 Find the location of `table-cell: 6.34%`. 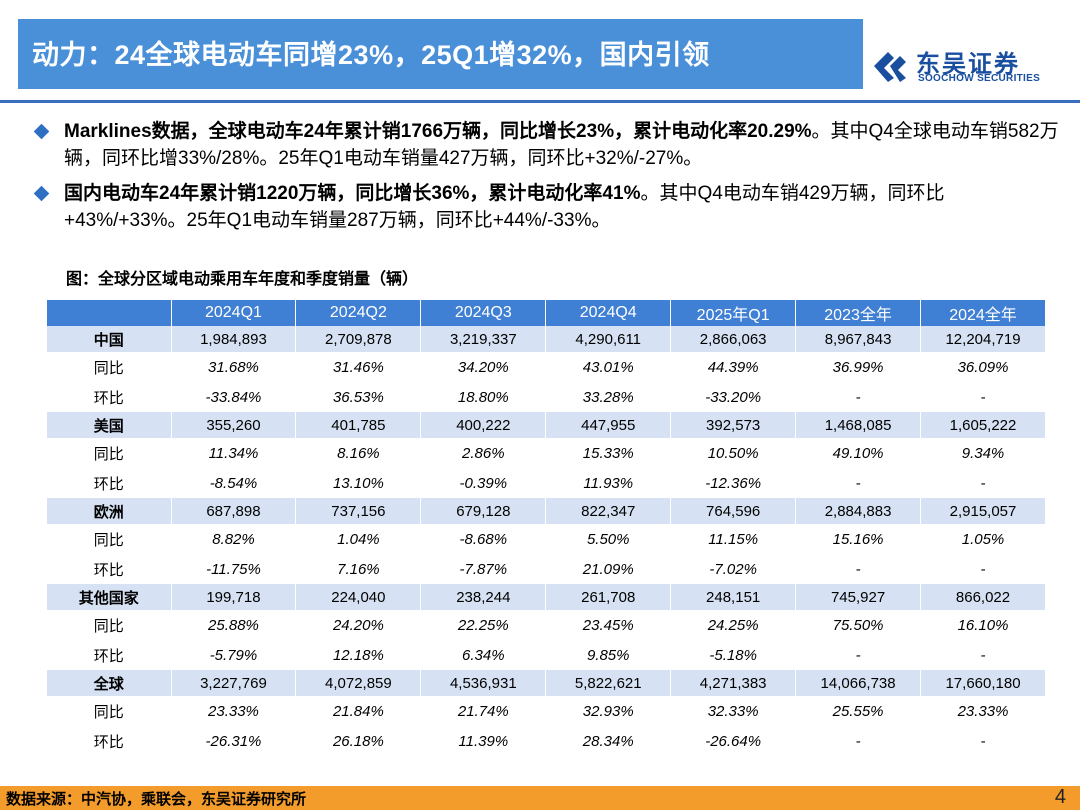

table-cell: 6.34% is located at coordinates (483, 655).